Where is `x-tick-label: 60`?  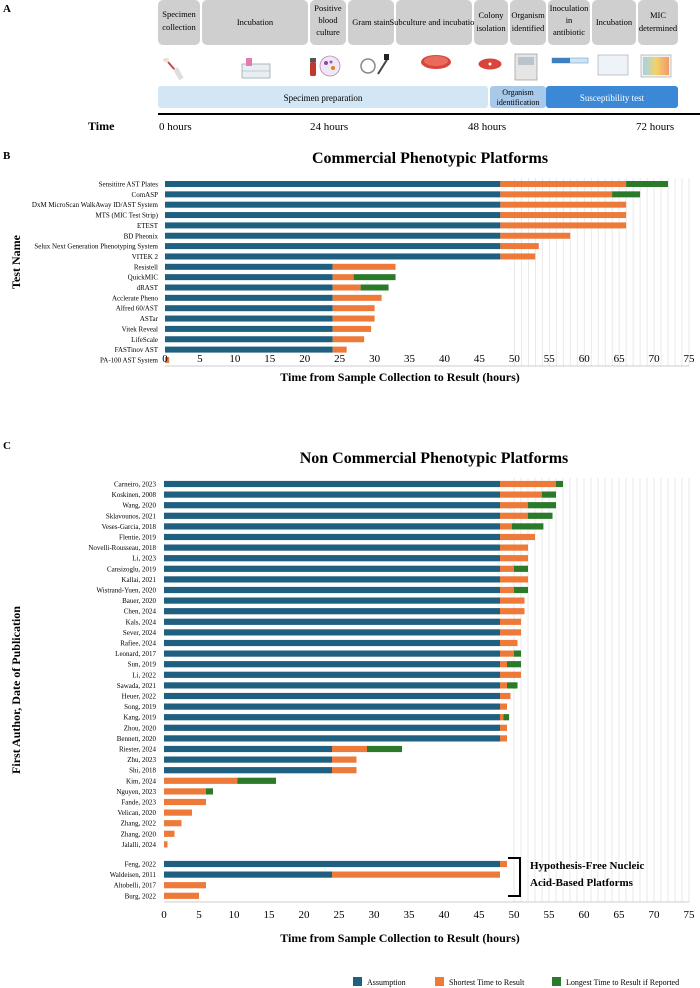
x-tick-label: 60 is located at coordinates (585, 359).